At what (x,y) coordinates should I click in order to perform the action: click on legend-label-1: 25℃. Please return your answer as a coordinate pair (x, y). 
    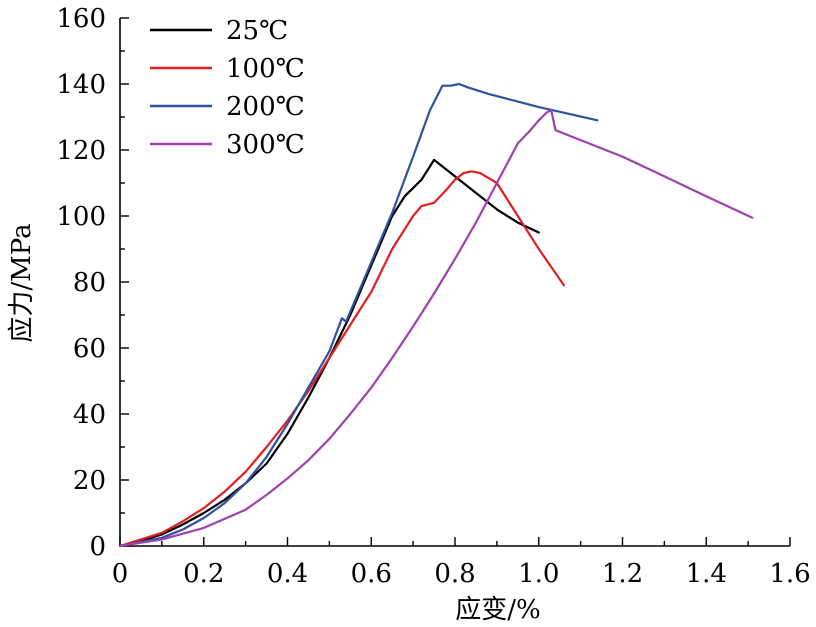
    Looking at the image, I should click on (257, 31).